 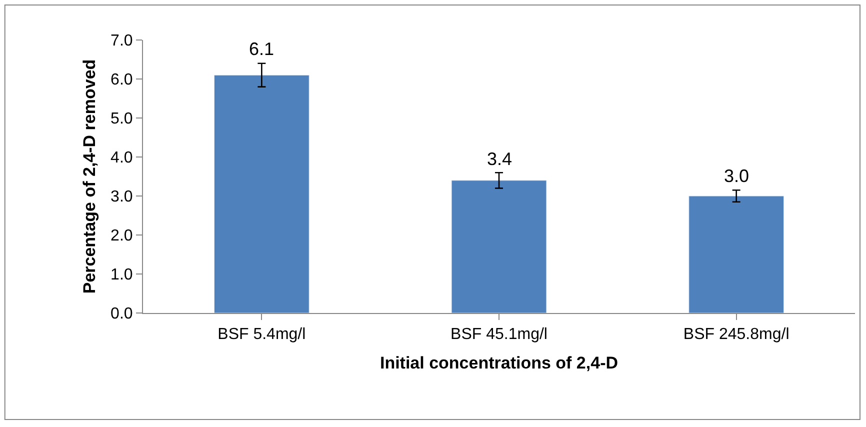 What do you see at coordinates (90, 176) in the screenshot?
I see `y-axis-title: Percentage of 2,4-D removed` at bounding box center [90, 176].